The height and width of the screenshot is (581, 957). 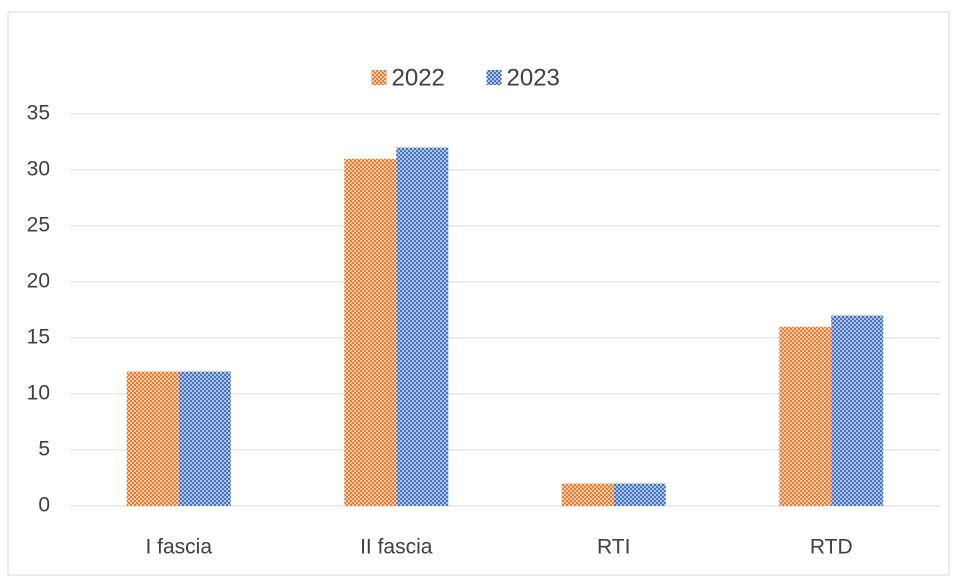 I want to click on legend-label: 2022, so click(x=418, y=77).